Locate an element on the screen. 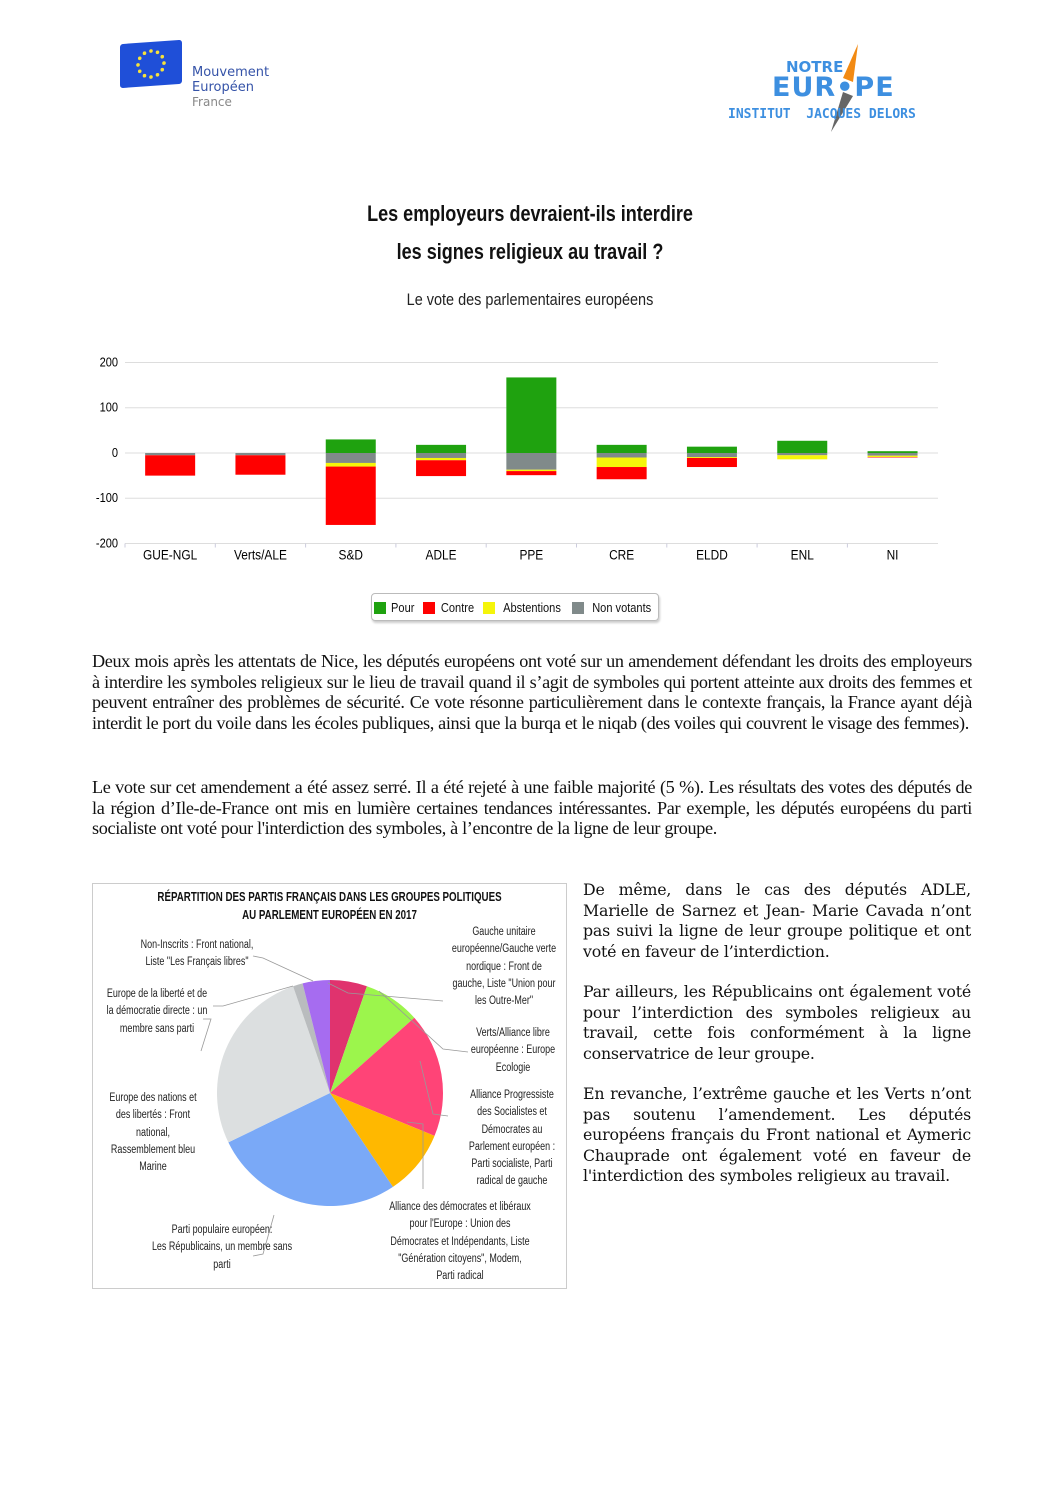  y-tick-label: 0 is located at coordinates (115, 452).